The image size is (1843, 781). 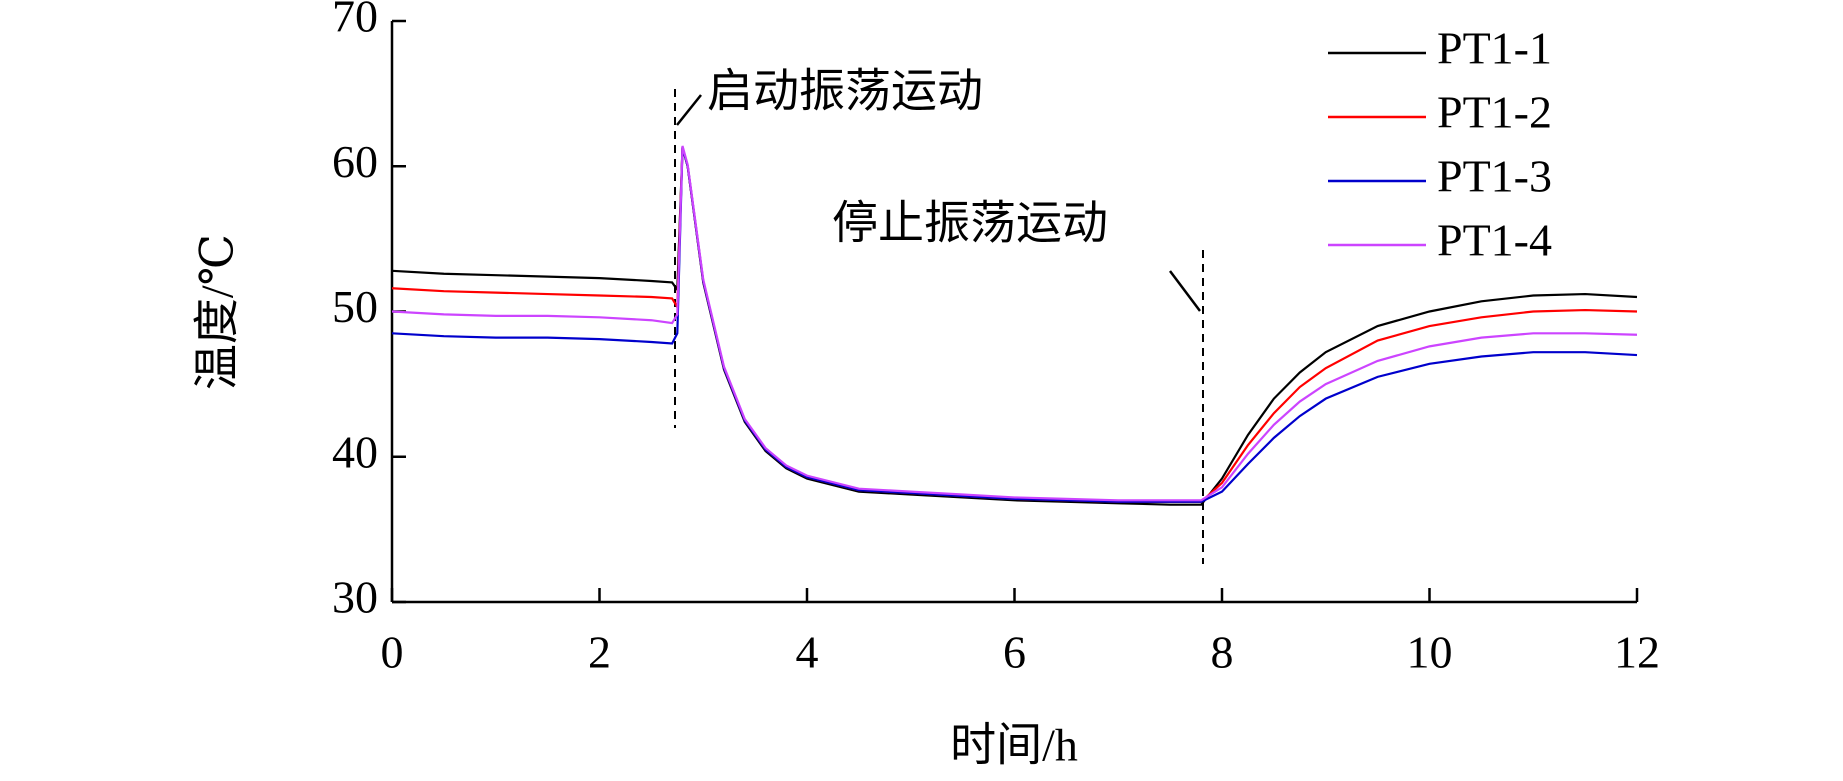 I want to click on legend-label: PT1-2, so click(x=1494, y=112).